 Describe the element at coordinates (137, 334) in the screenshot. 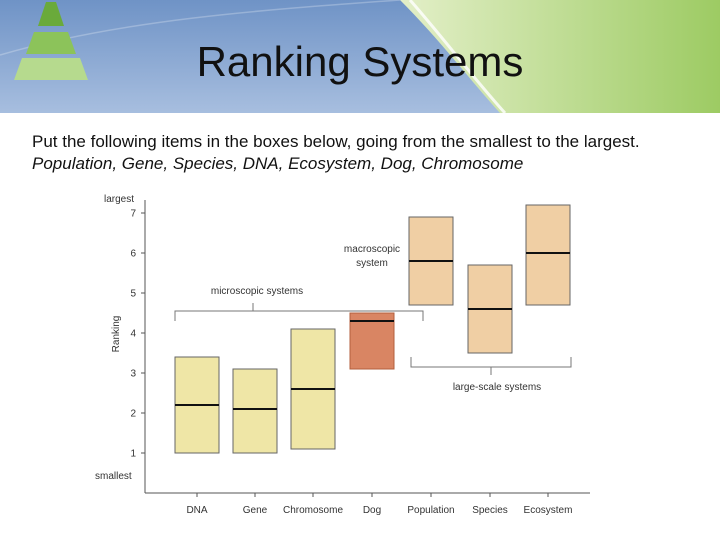

I see `y-ticks: 1 2 3 4 5 6 7` at that location.